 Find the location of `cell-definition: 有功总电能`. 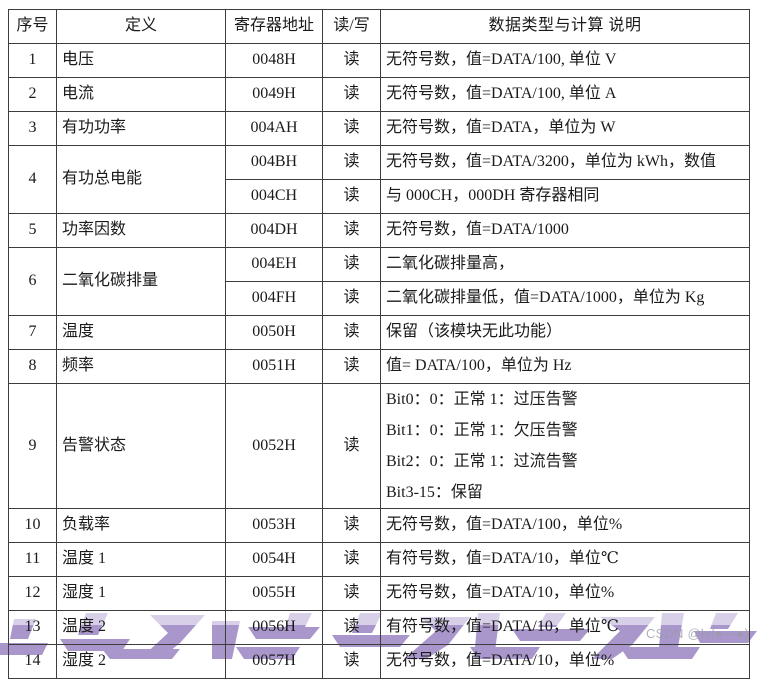

cell-definition: 有功总电能 is located at coordinates (141, 179).